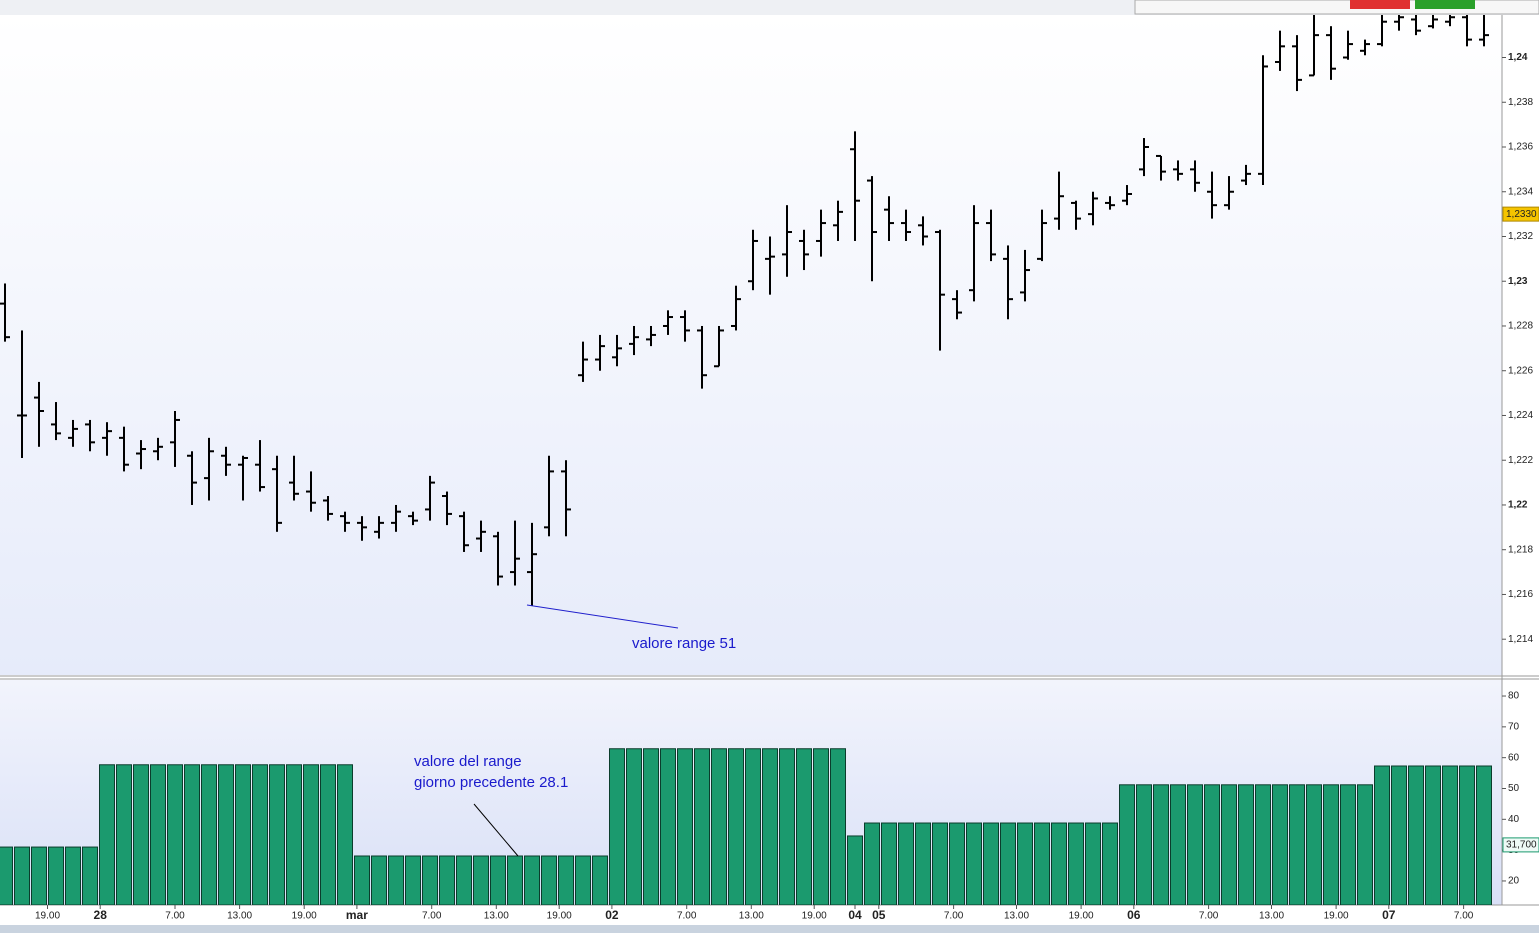  What do you see at coordinates (1520, 326) in the screenshot?
I see `y-tick-label: 1,228` at bounding box center [1520, 326].